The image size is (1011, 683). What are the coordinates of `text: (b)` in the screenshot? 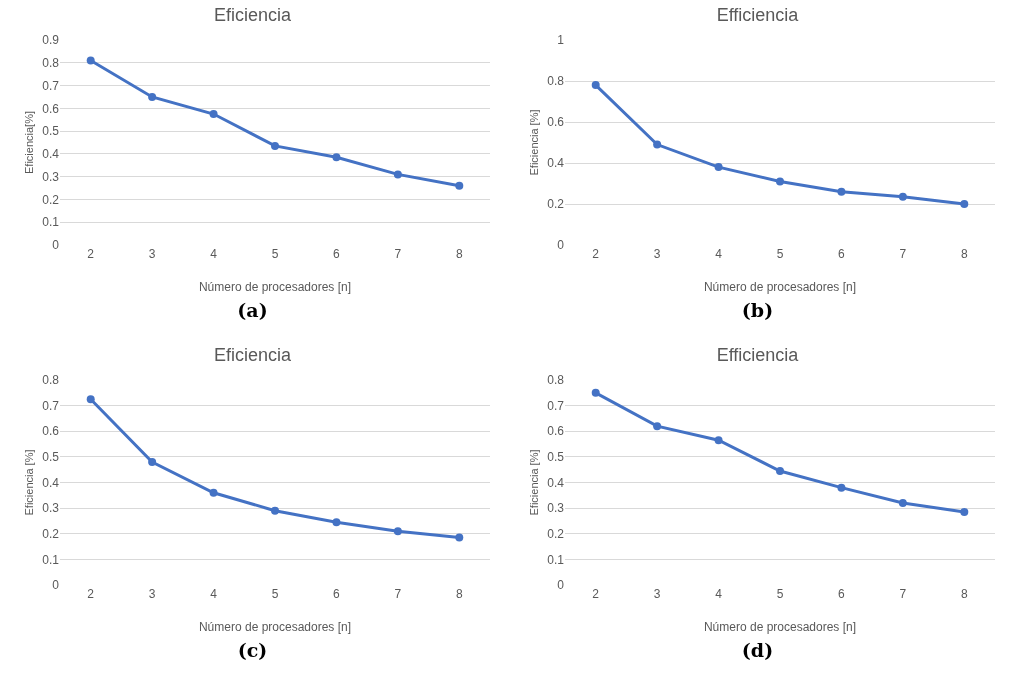 It's located at (757, 310).